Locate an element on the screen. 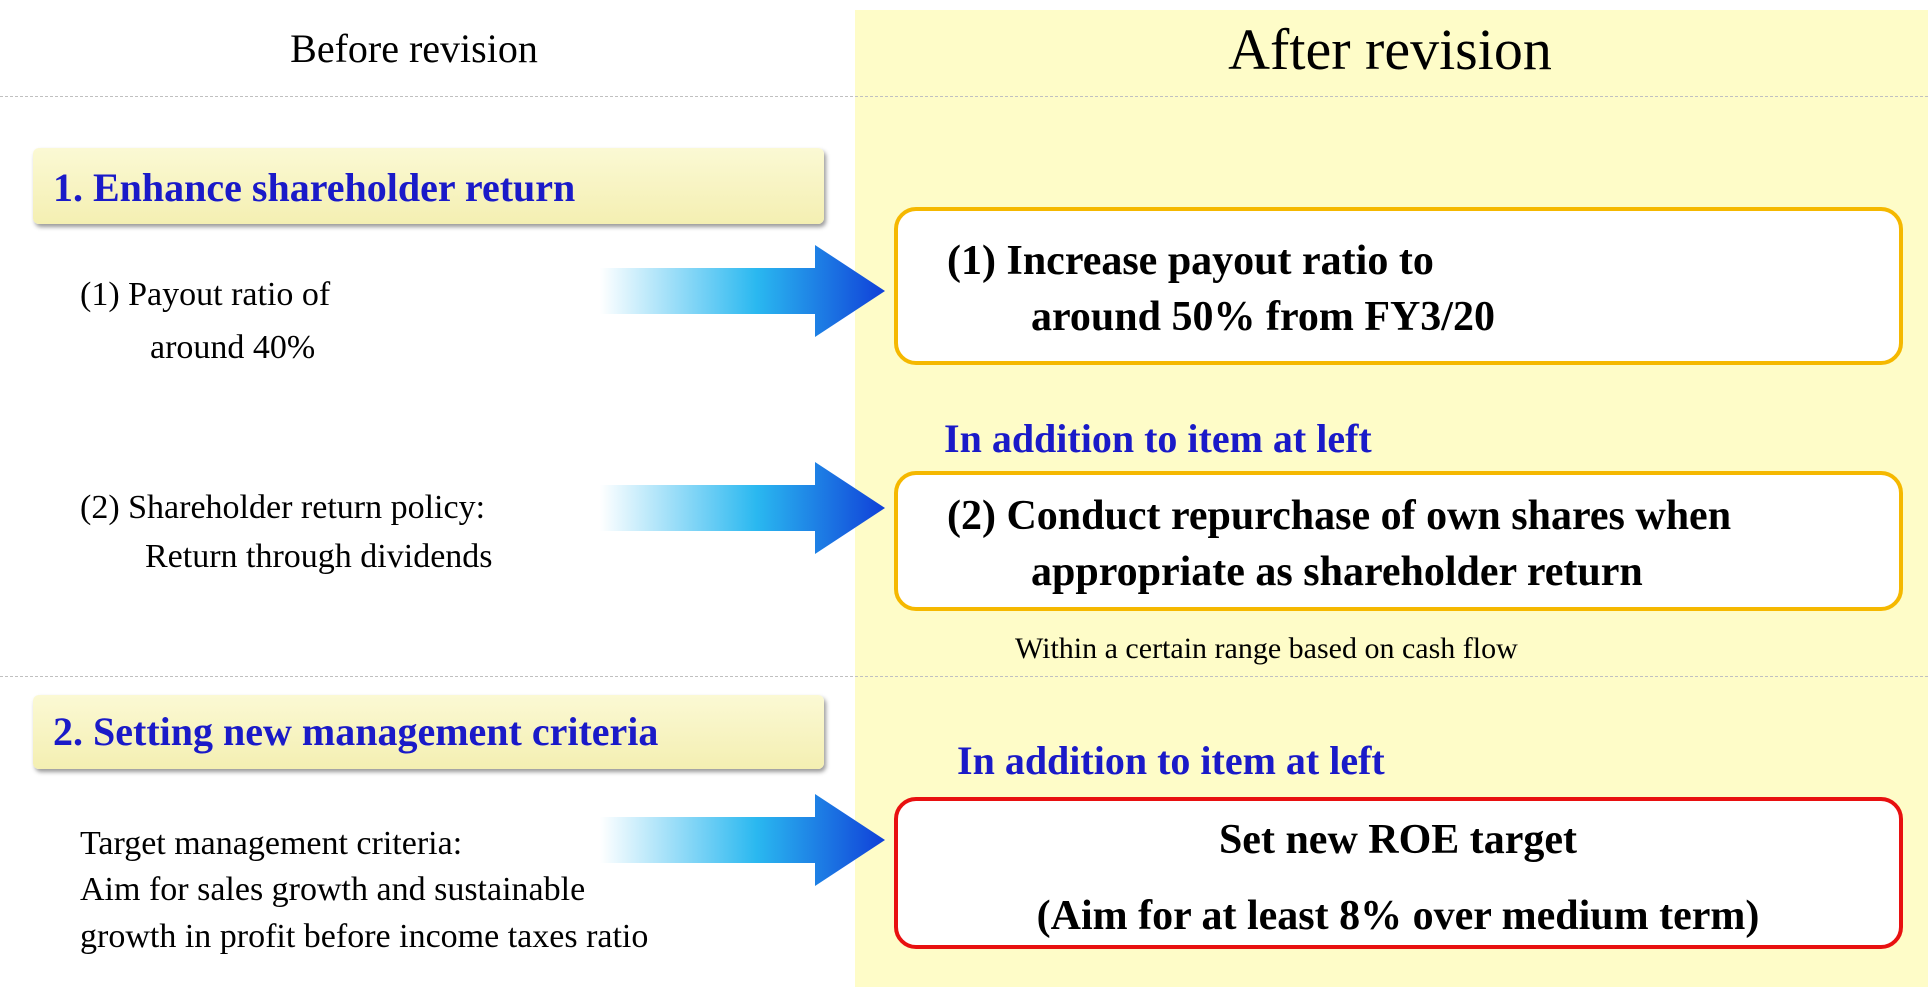 Image resolution: width=1928 pixels, height=987 pixels. before-item: Return through dividends is located at coordinates (319, 556).